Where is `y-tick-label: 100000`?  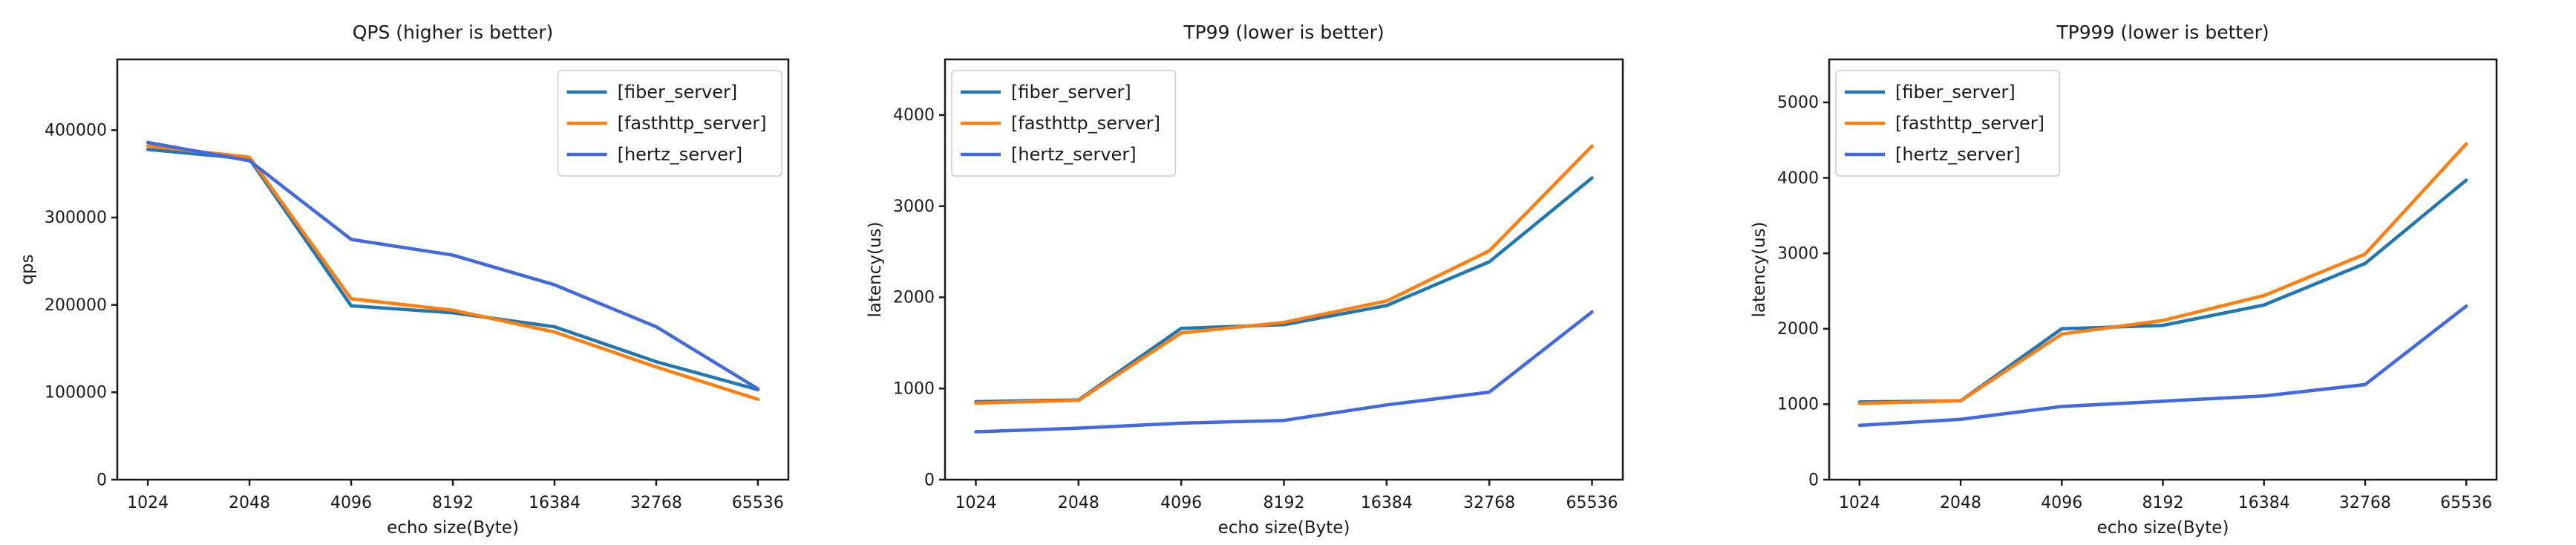
y-tick-label: 100000 is located at coordinates (76, 393).